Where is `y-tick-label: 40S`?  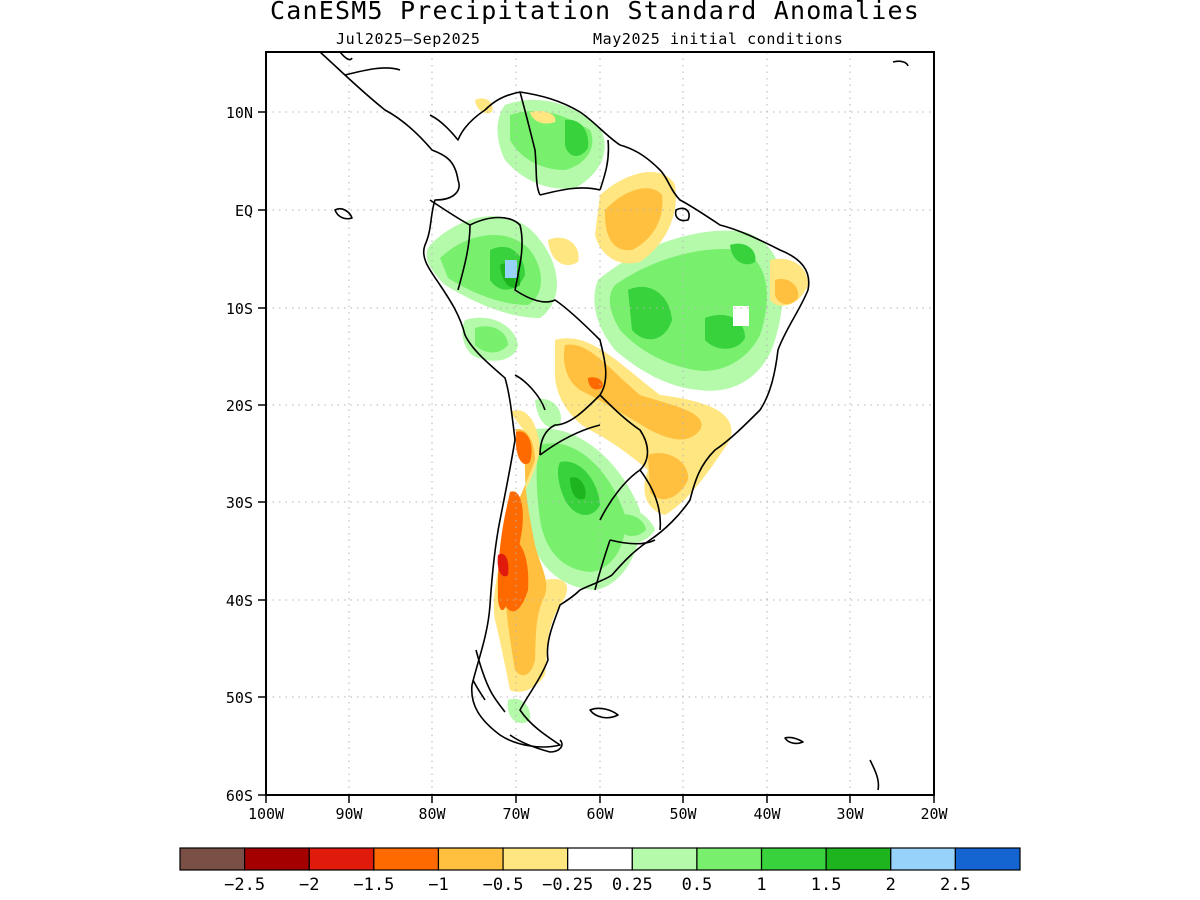
y-tick-label: 40S is located at coordinates (239, 601).